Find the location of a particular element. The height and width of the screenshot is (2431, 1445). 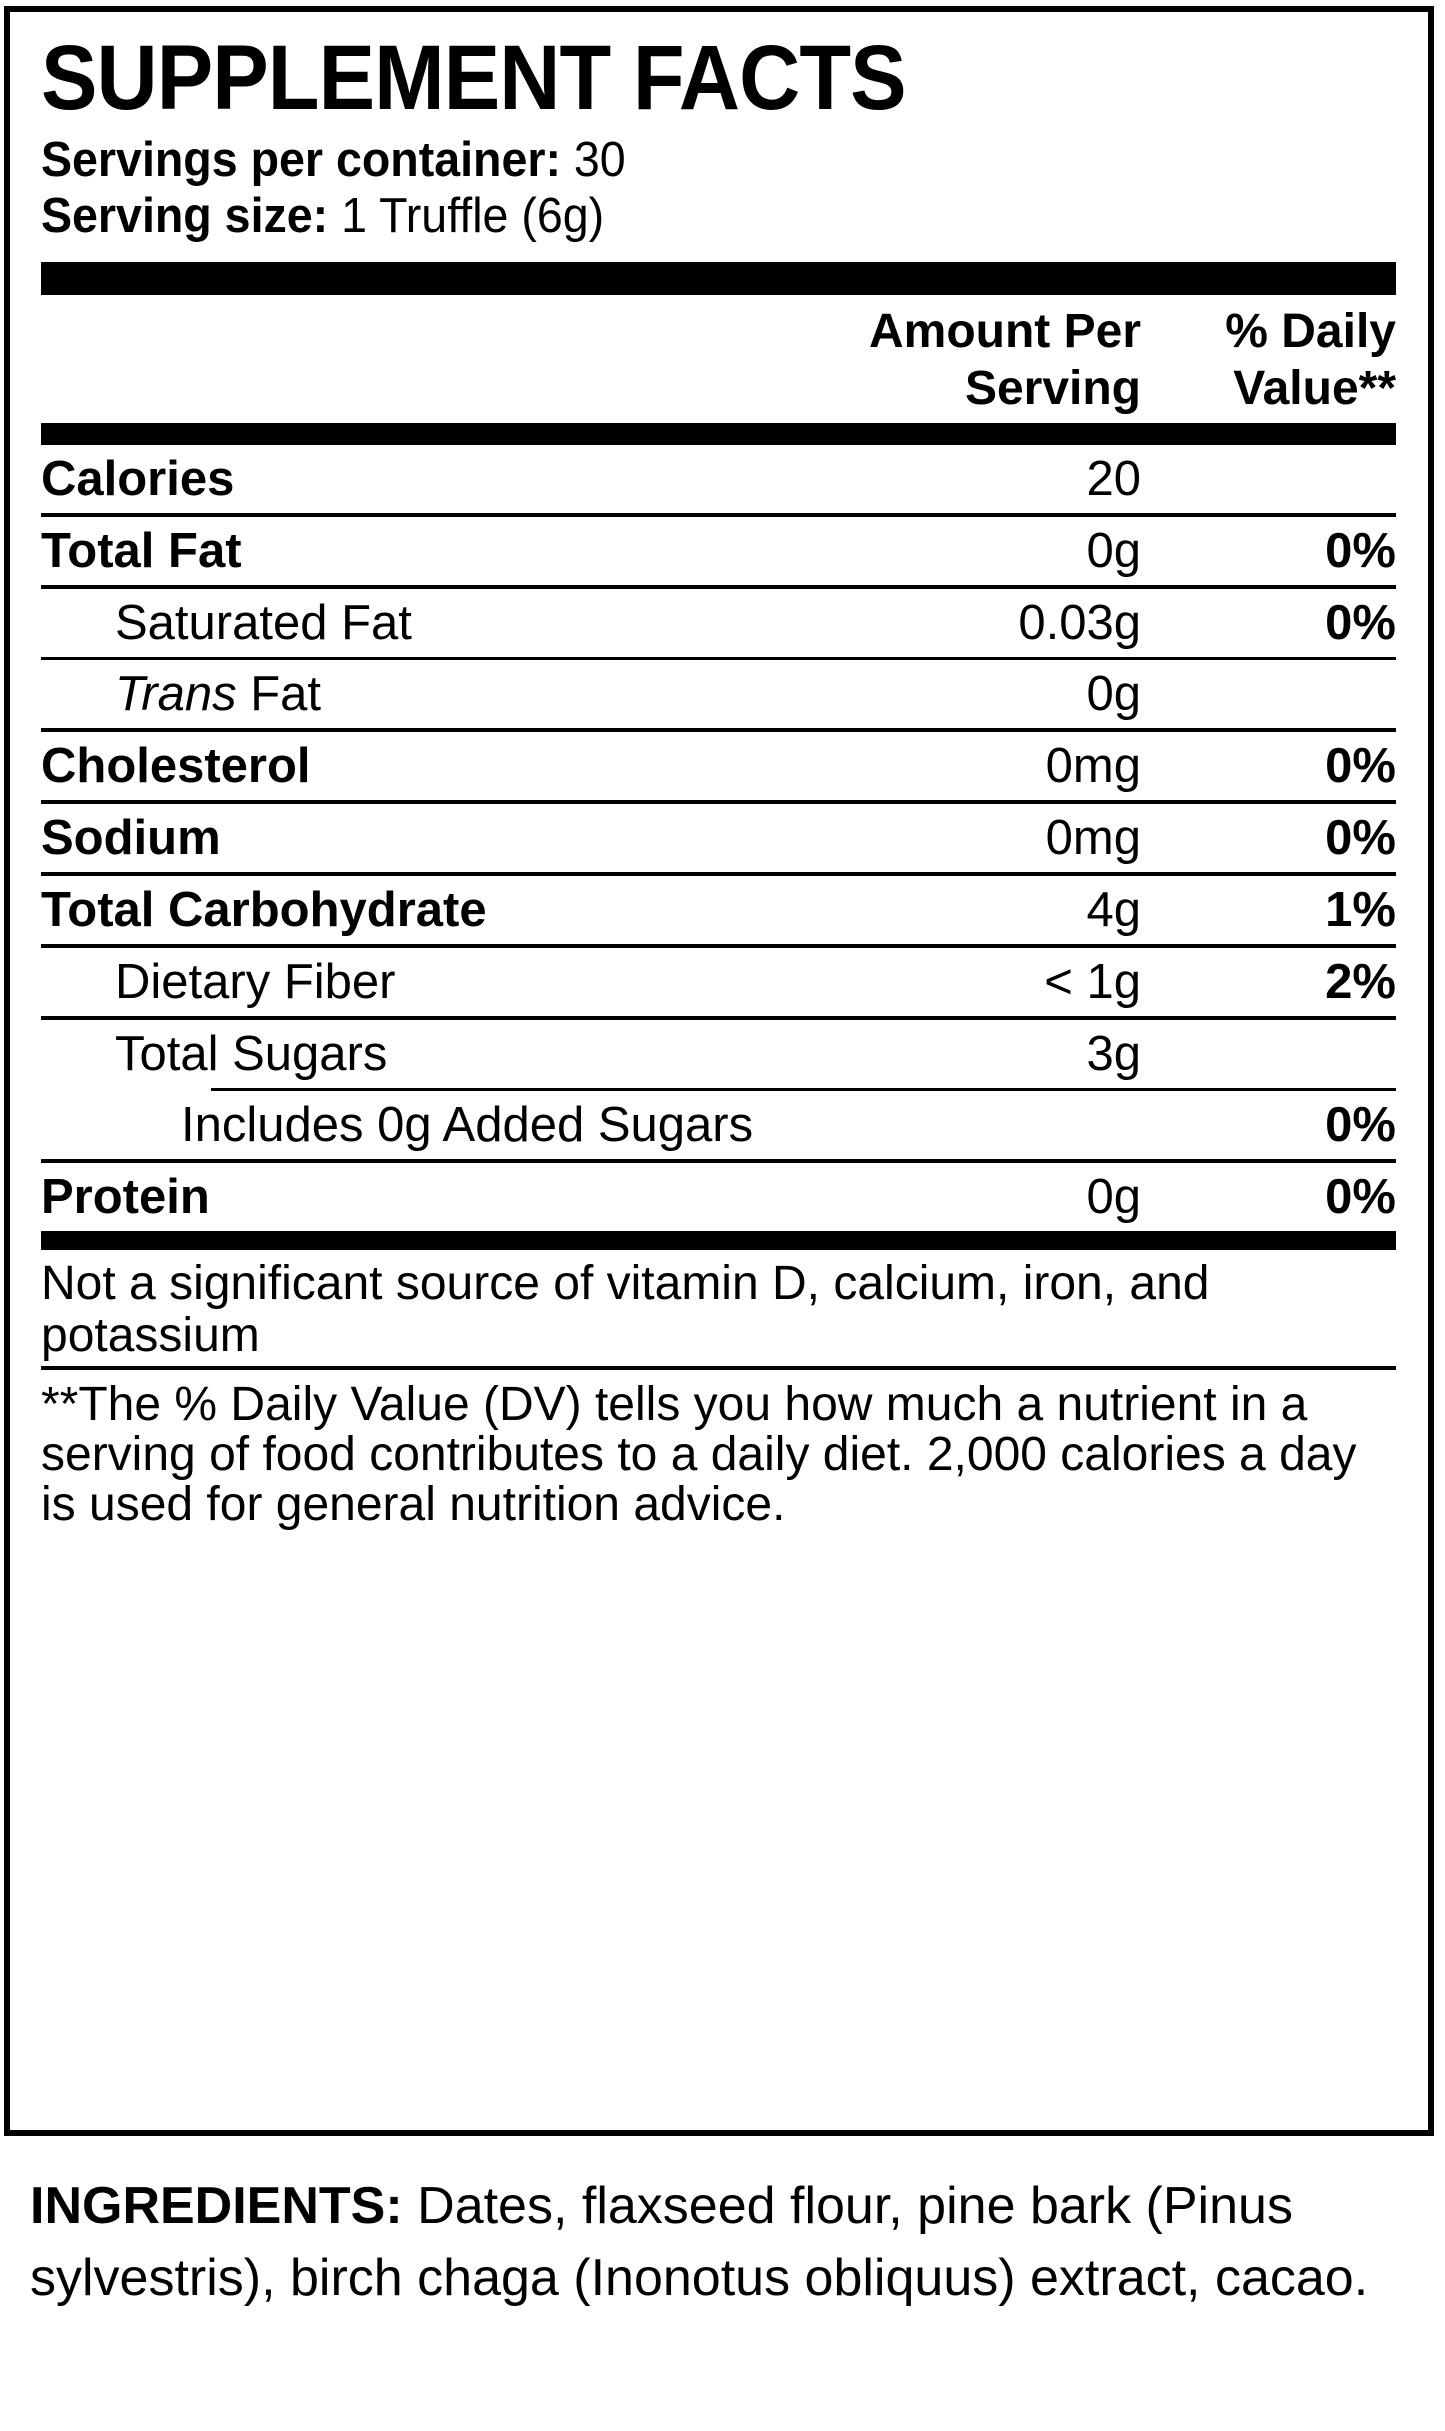

ingredients-heading: INGREDIENTS: is located at coordinates (216, 2206).